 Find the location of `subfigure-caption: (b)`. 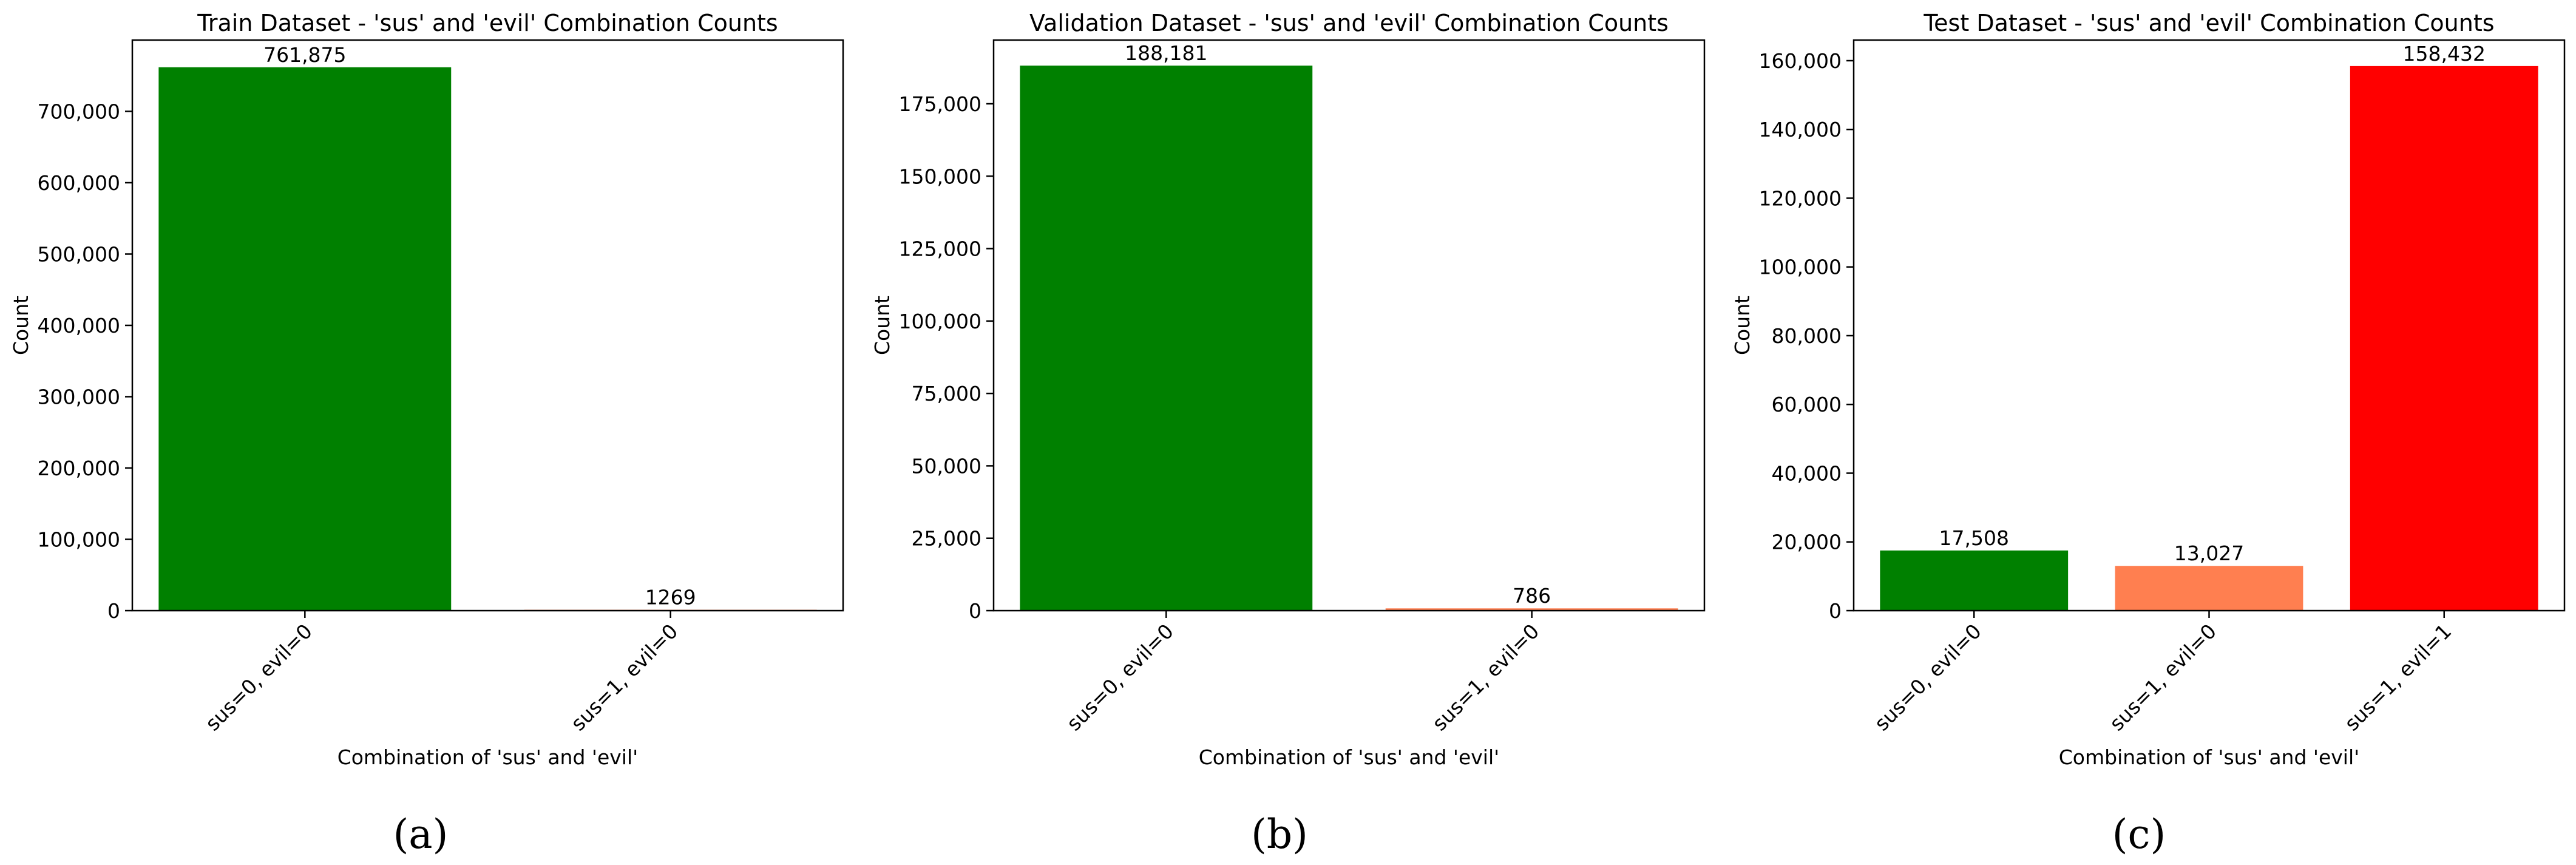

subfigure-caption: (b) is located at coordinates (1279, 834).